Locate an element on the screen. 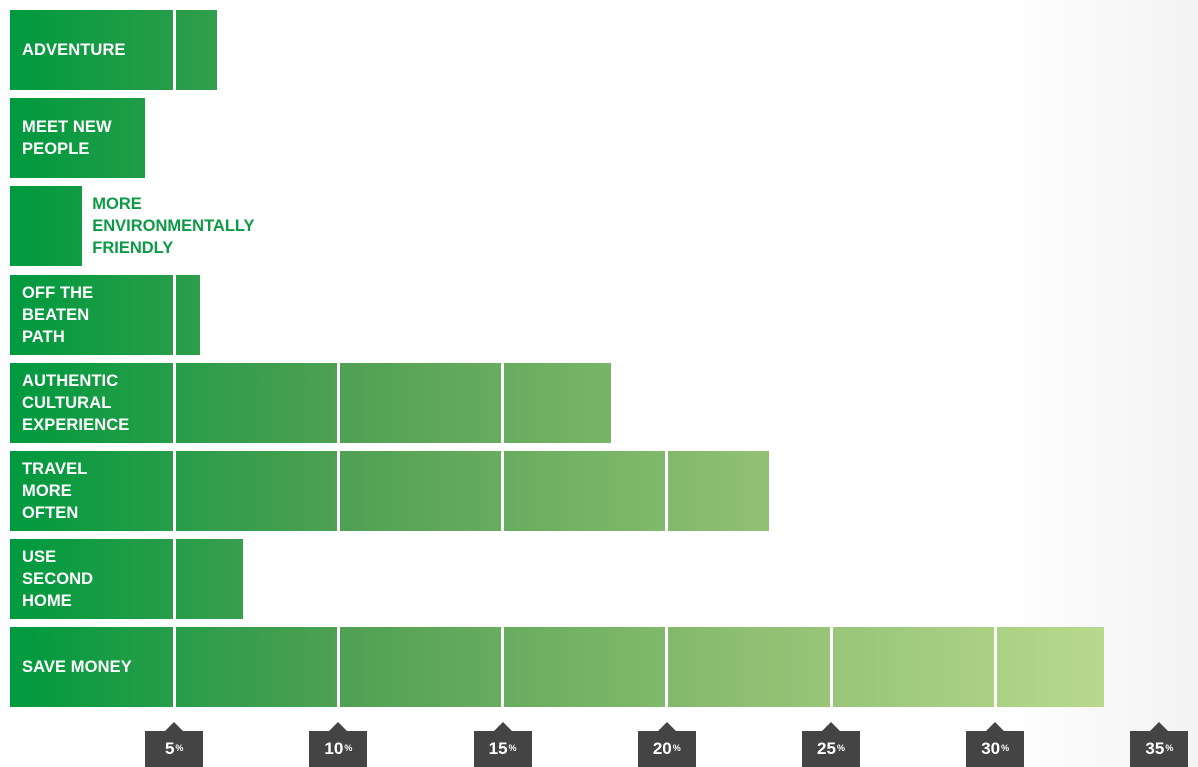 The image size is (1198, 767). bar-label-line: SAVE MONEY is located at coordinates (77, 667).